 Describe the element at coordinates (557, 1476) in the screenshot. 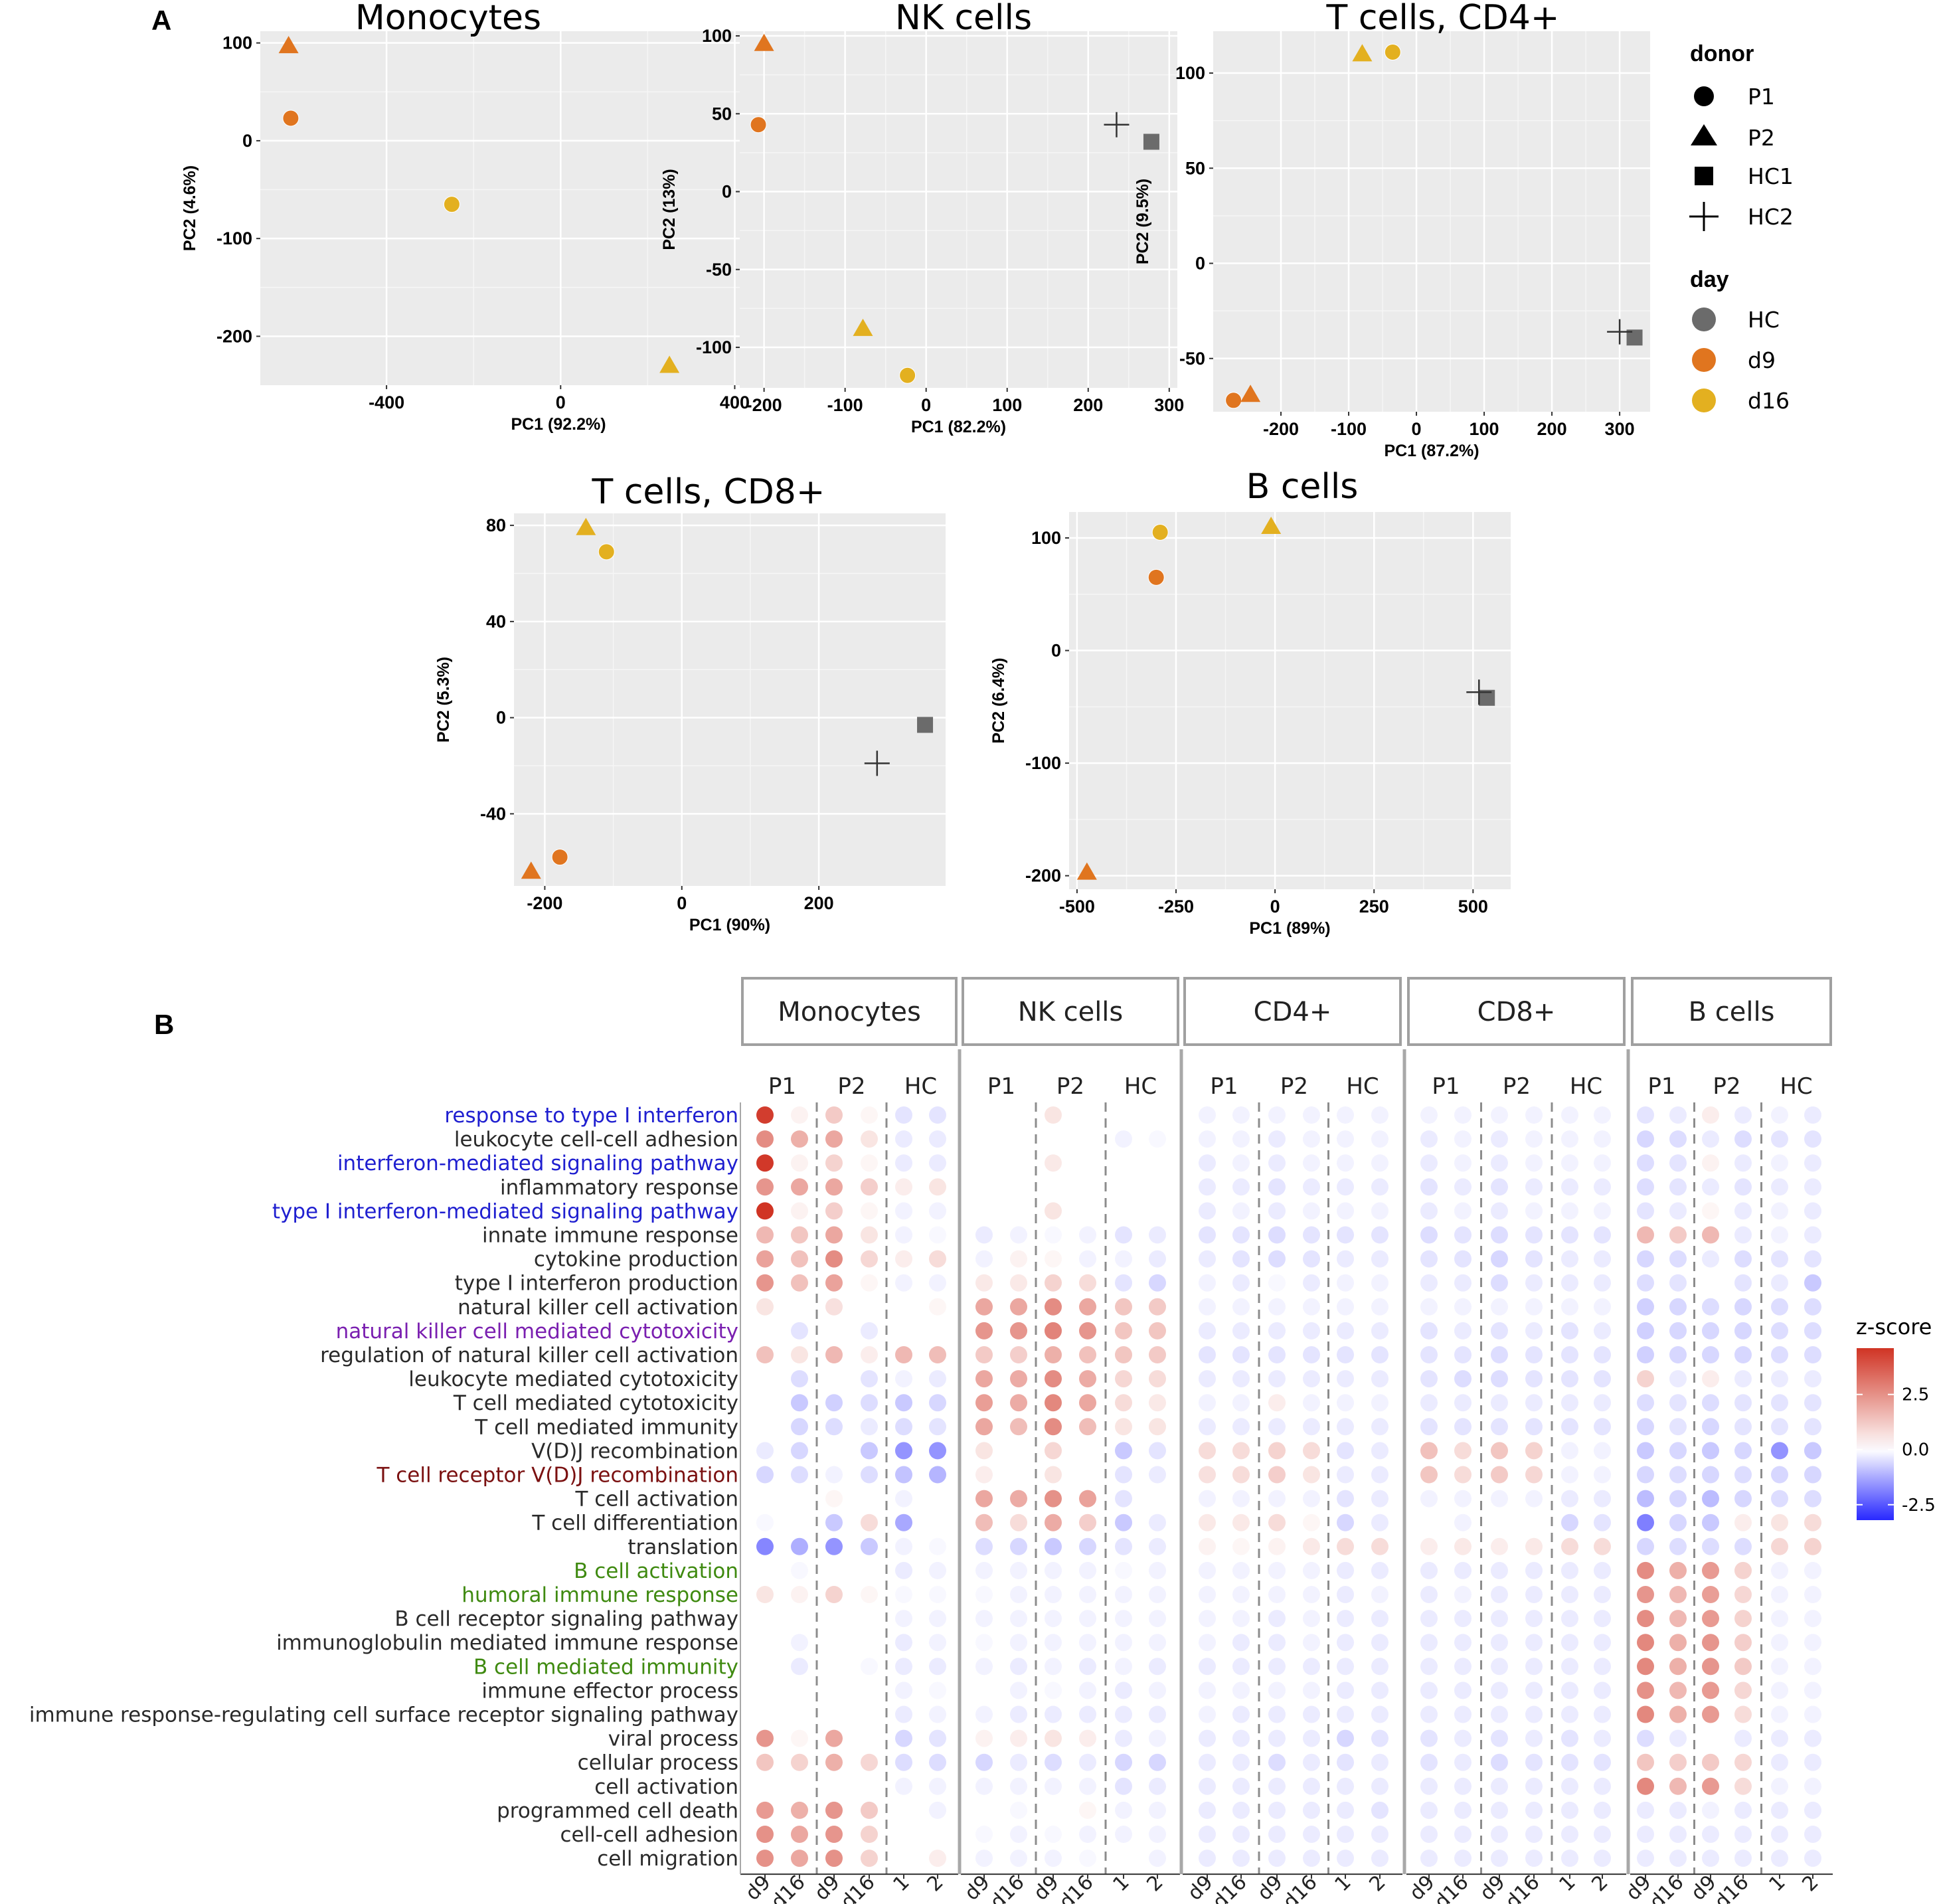

I see `term-label: T cell receptor V(D)J recombination` at that location.